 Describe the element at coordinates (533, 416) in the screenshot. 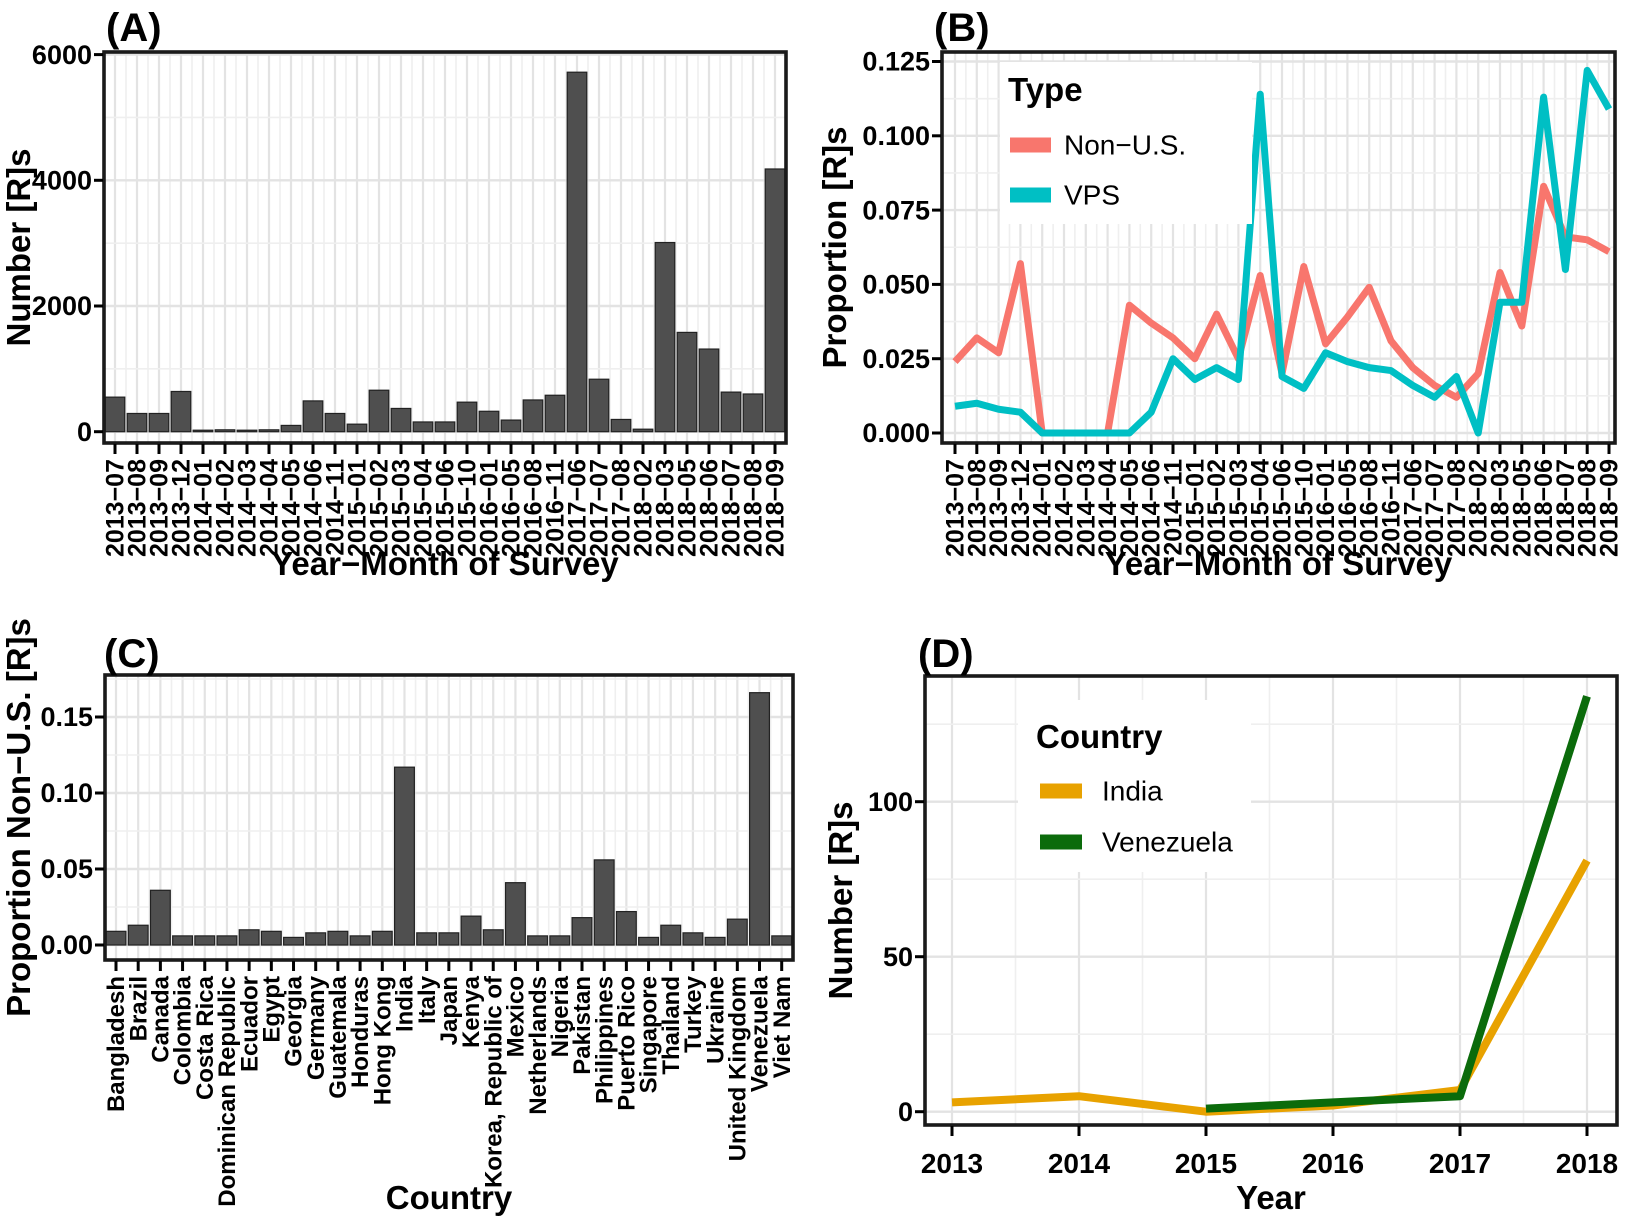

I see `bar-2016−08` at that location.